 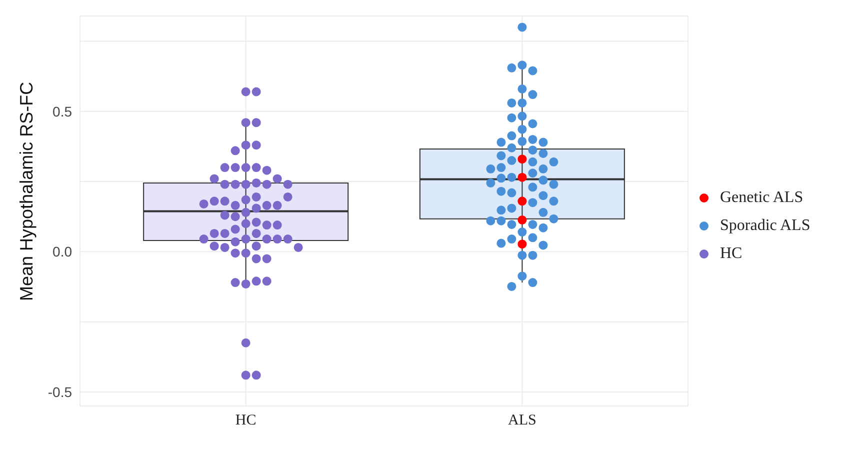 I want to click on y-axis-title: Mean Hypothalamic RS-FC, so click(x=26, y=191).